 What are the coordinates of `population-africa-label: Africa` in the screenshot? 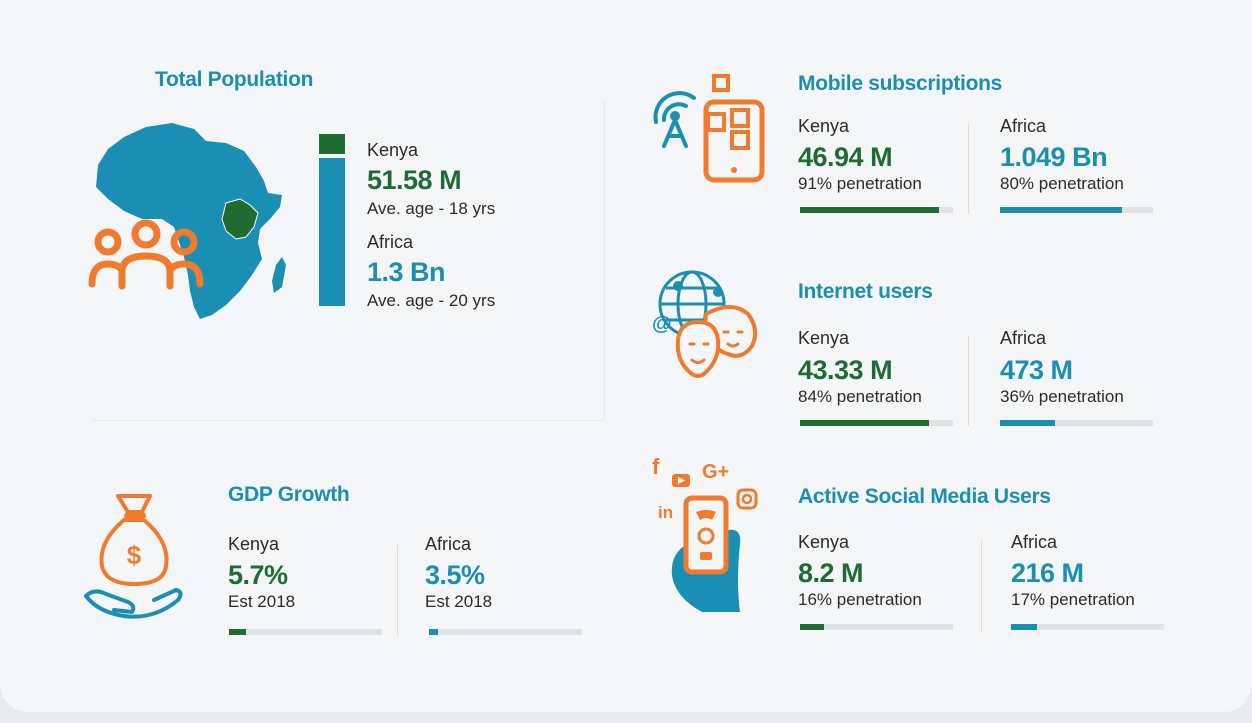 It's located at (390, 242).